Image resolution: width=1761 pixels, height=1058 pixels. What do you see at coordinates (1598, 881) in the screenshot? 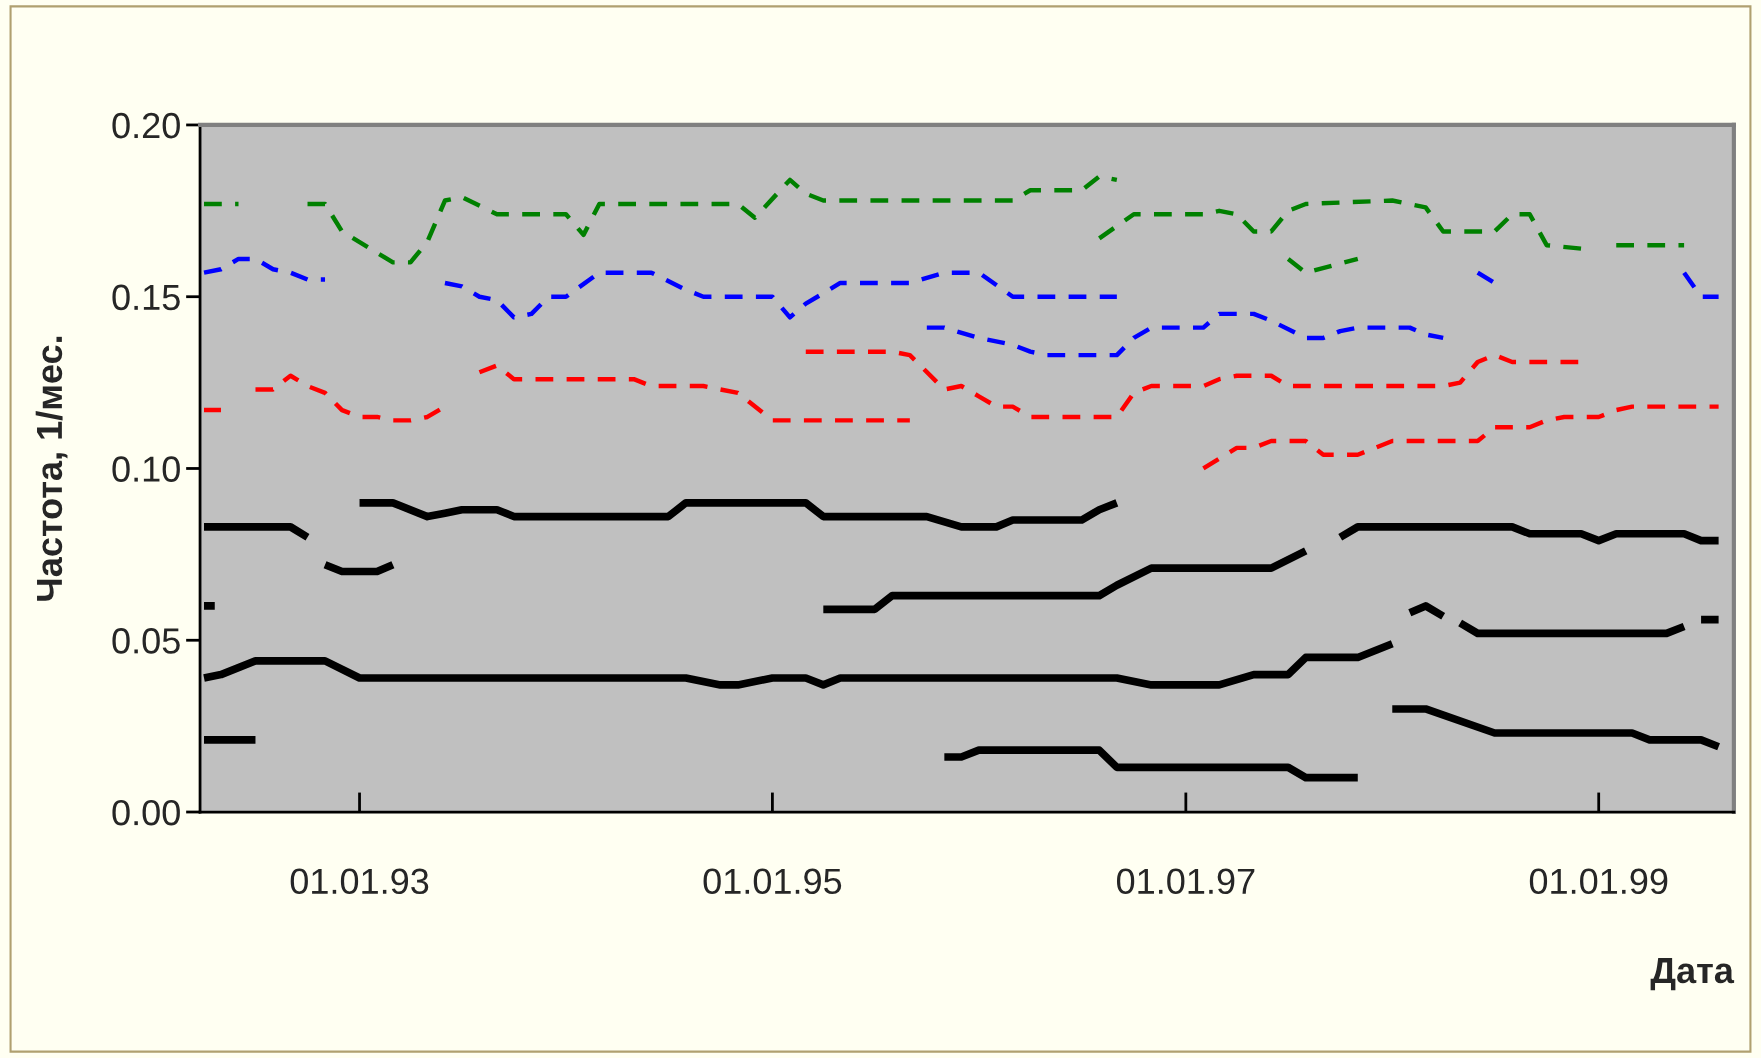
I see `x-tick-label: 01.01.99` at bounding box center [1598, 881].